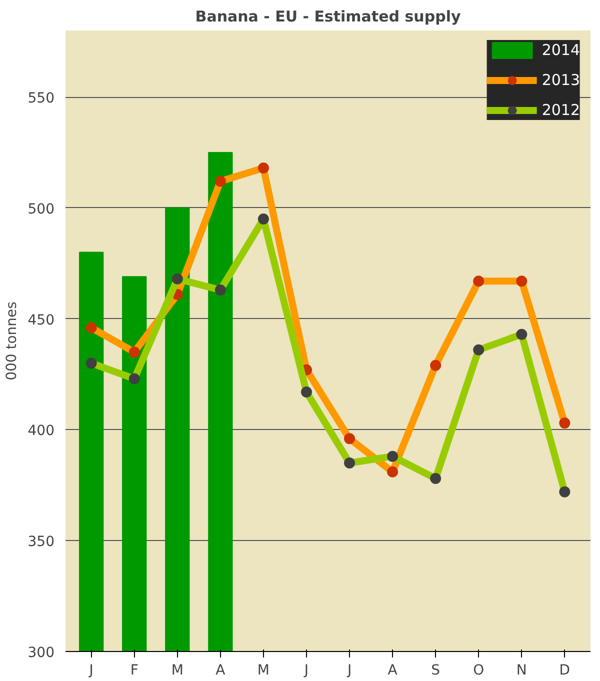  What do you see at coordinates (561, 80) in the screenshot?
I see `legend-label: 2013` at bounding box center [561, 80].